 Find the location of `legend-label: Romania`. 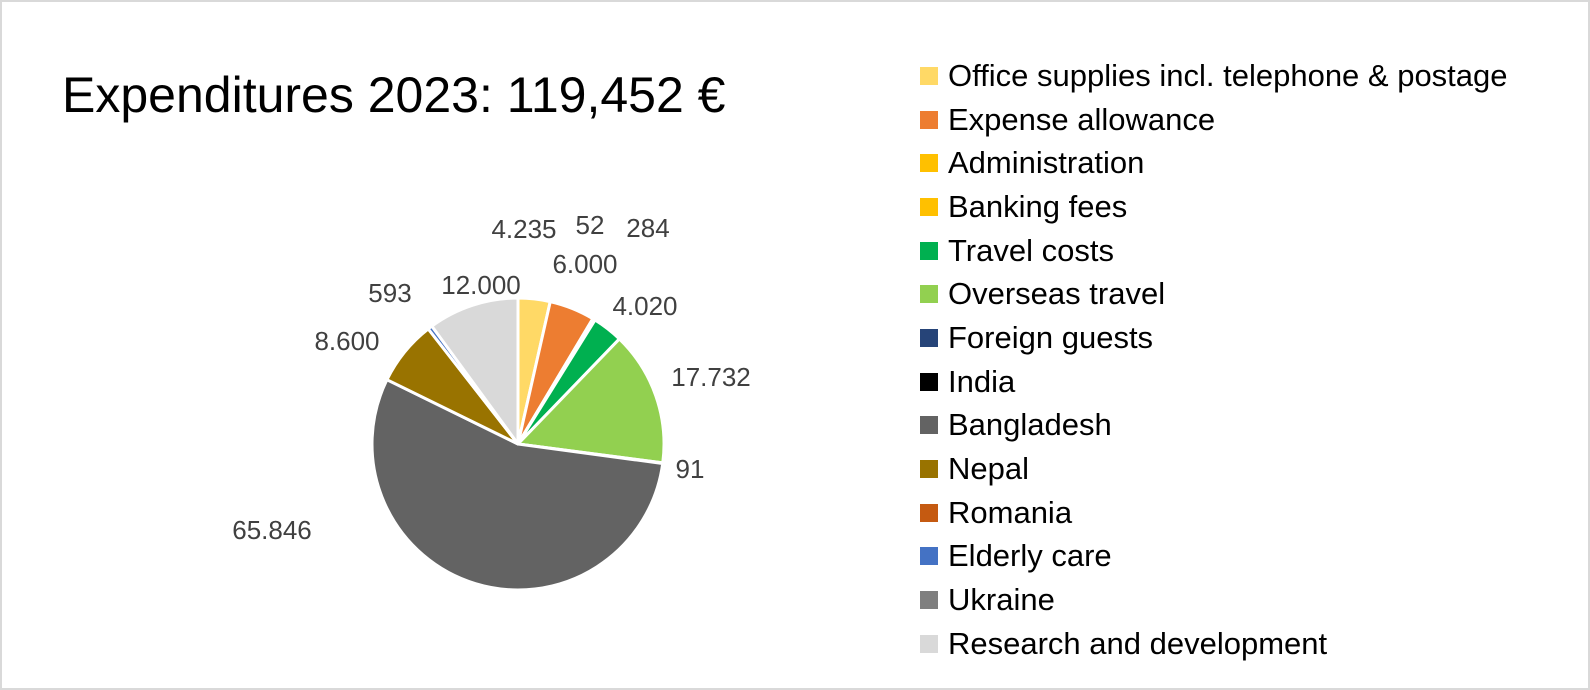

legend-label: Romania is located at coordinates (1010, 512).